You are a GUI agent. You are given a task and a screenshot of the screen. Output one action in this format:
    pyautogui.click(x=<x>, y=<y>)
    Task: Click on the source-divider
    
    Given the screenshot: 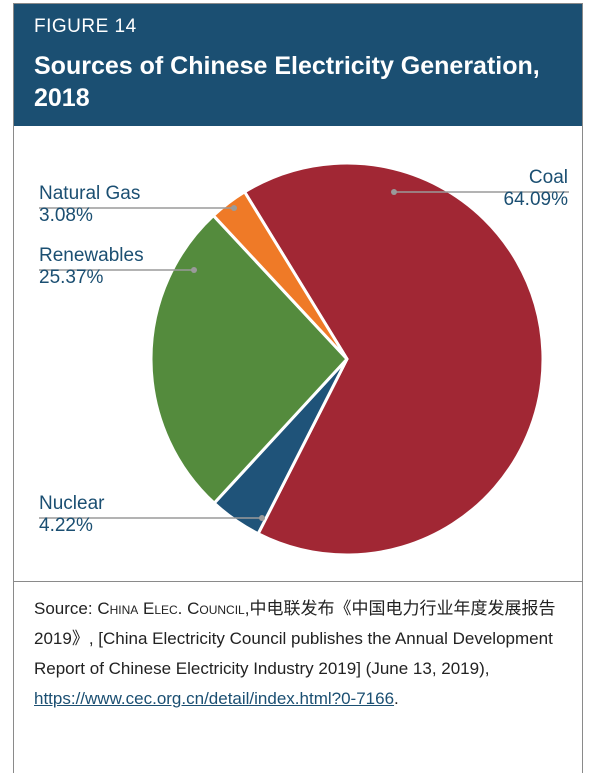 What is the action you would take?
    pyautogui.click(x=298, y=581)
    